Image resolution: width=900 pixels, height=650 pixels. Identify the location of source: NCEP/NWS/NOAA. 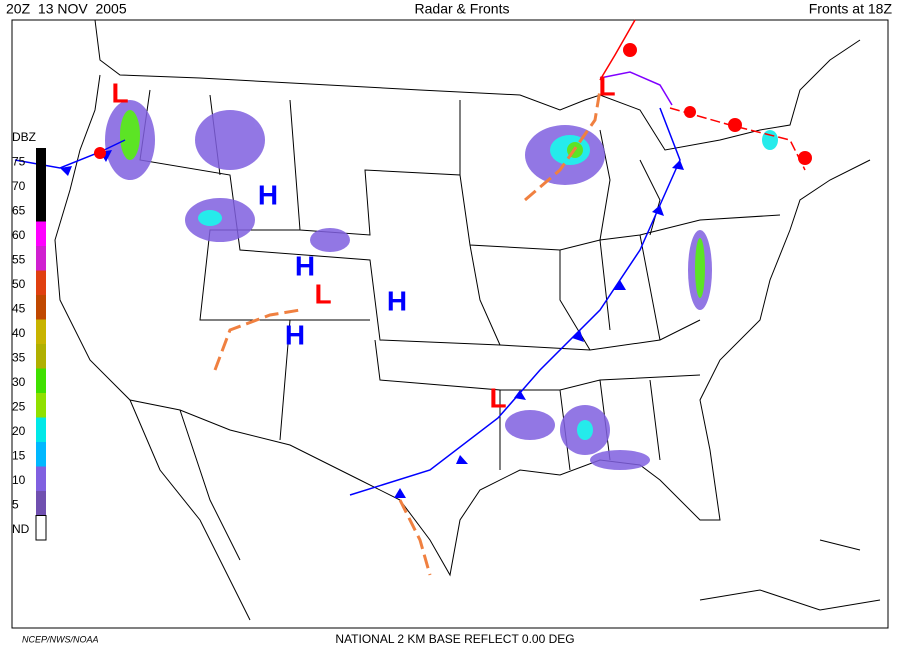
(60, 639).